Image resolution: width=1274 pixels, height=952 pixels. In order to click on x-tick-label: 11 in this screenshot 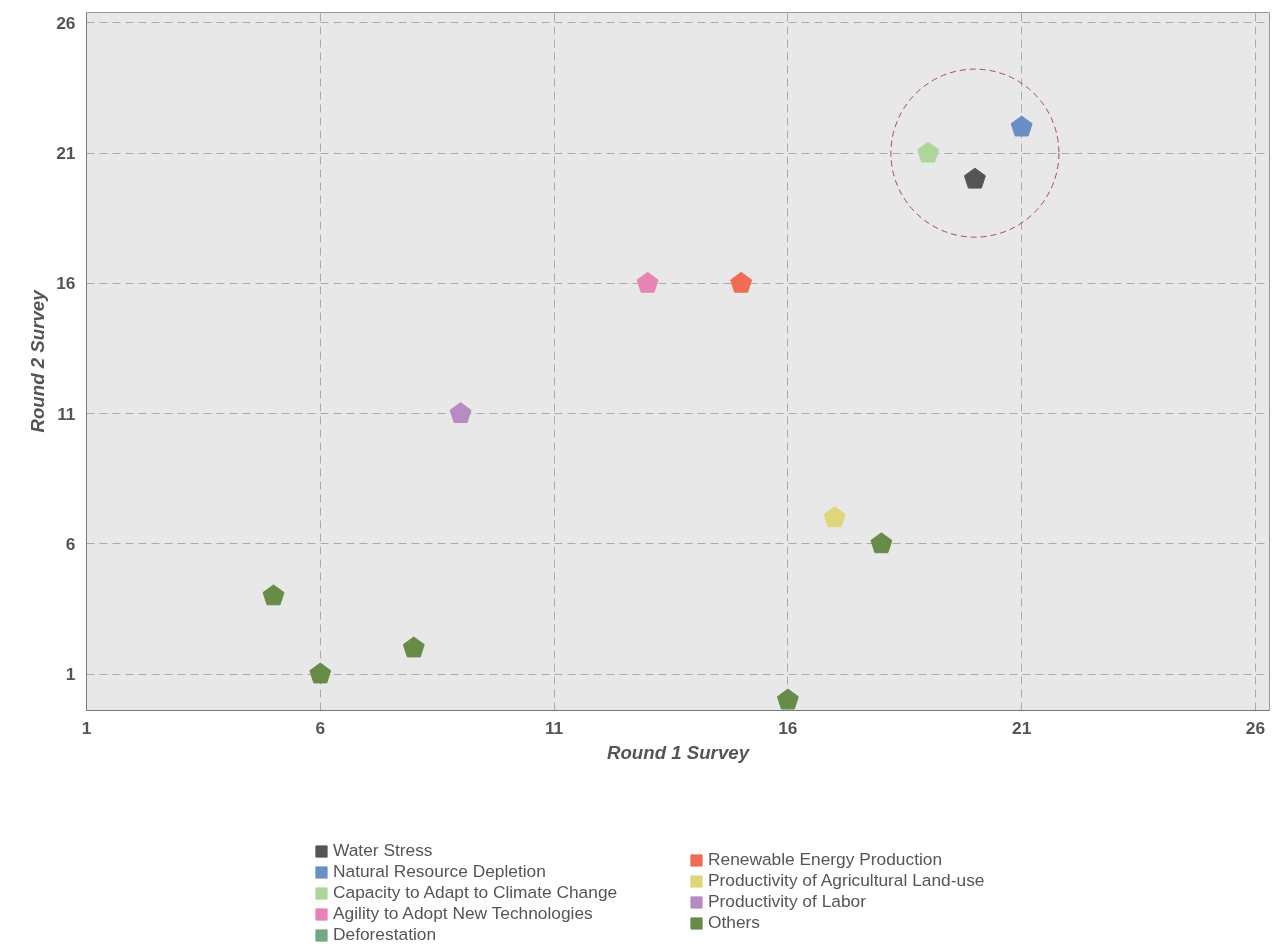, I will do `click(554, 727)`.